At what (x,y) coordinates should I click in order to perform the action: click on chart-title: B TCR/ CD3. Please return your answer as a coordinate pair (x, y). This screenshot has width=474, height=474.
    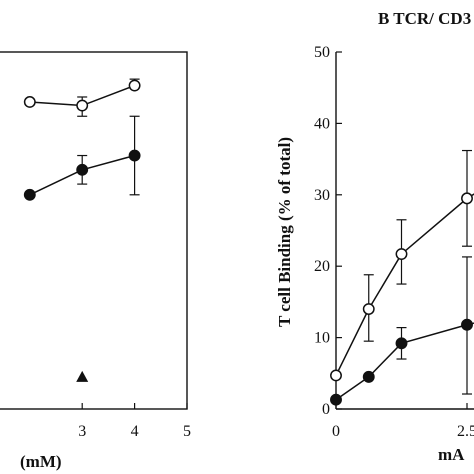
    Looking at the image, I should click on (424, 18).